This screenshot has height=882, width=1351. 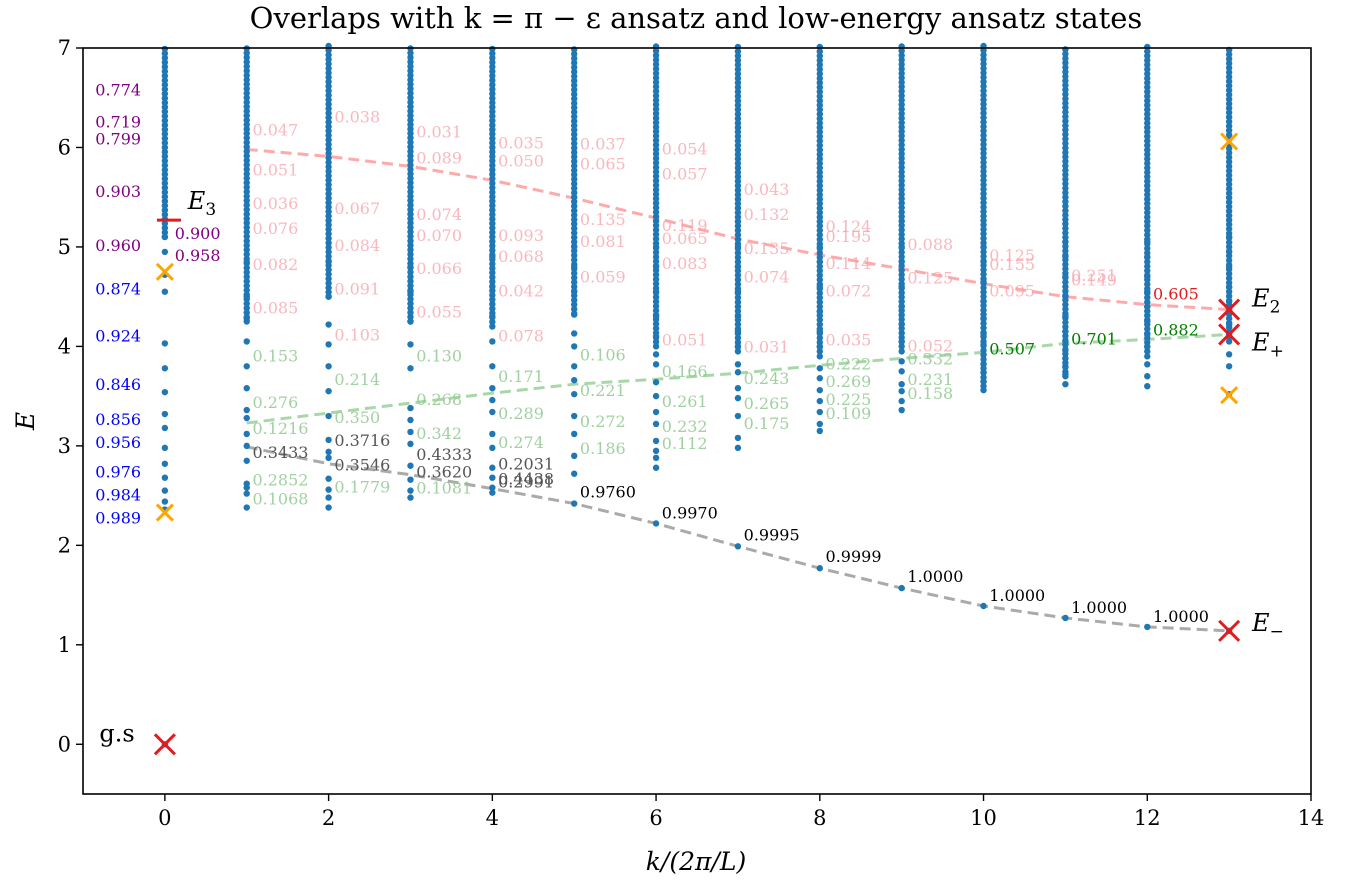 I want to click on overlap-label-gray: 0.9760, so click(x=608, y=492).